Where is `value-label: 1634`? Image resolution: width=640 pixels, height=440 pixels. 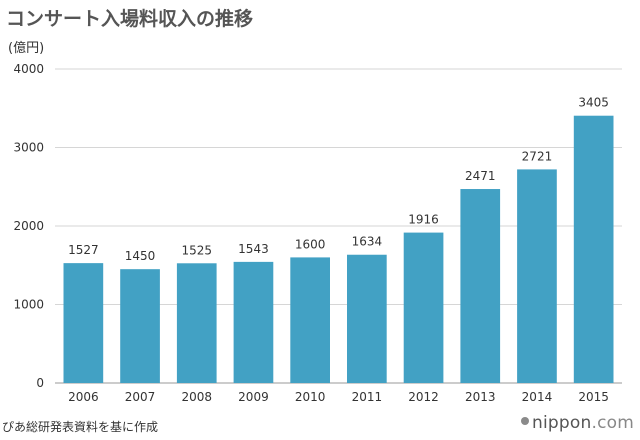
value-label: 1634 is located at coordinates (367, 242).